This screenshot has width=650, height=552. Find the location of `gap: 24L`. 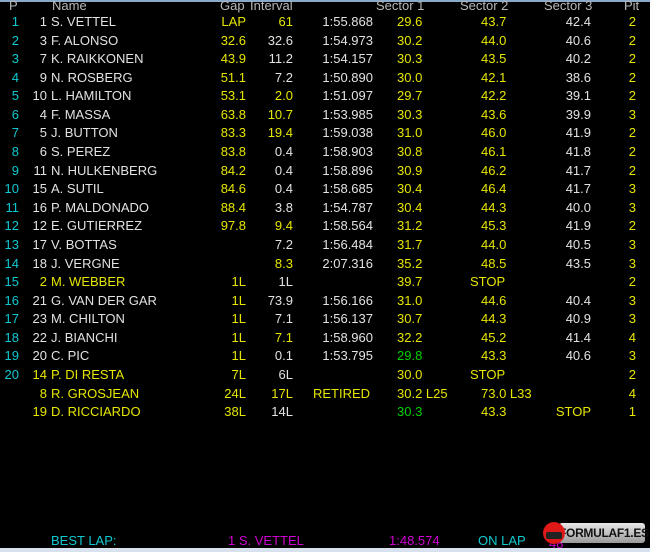

gap: 24L is located at coordinates (235, 393).